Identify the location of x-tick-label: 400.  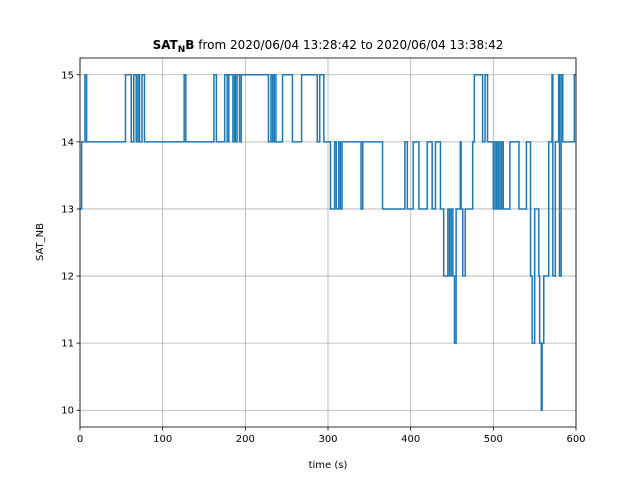
(410, 439).